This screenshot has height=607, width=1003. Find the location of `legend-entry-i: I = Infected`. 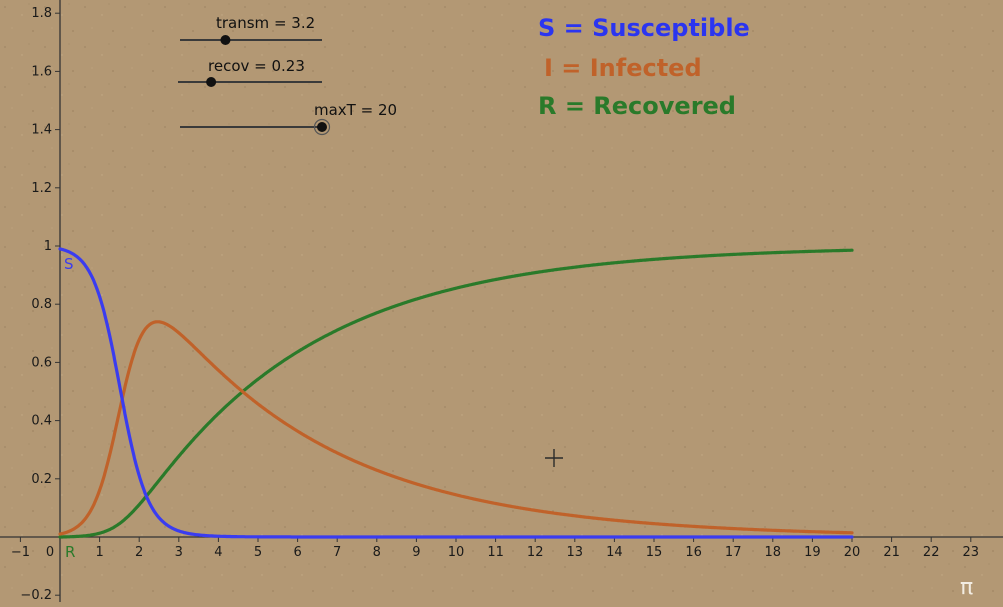

legend-entry-i: I = Infected is located at coordinates (623, 68).